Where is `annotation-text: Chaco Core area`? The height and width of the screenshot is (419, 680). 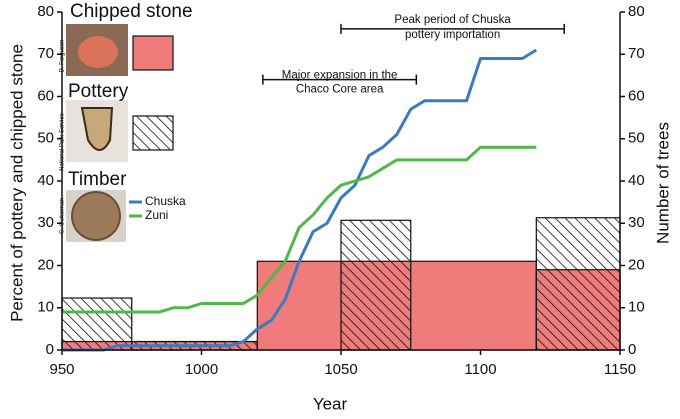 annotation-text: Chaco Core area is located at coordinates (340, 90).